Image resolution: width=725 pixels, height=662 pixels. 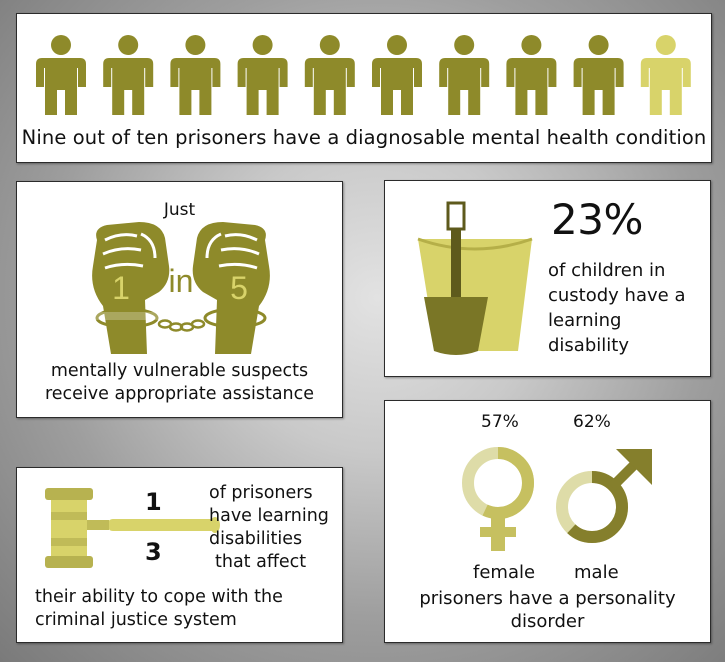 I want to click on right-fist-icon, so click(x=231, y=288).